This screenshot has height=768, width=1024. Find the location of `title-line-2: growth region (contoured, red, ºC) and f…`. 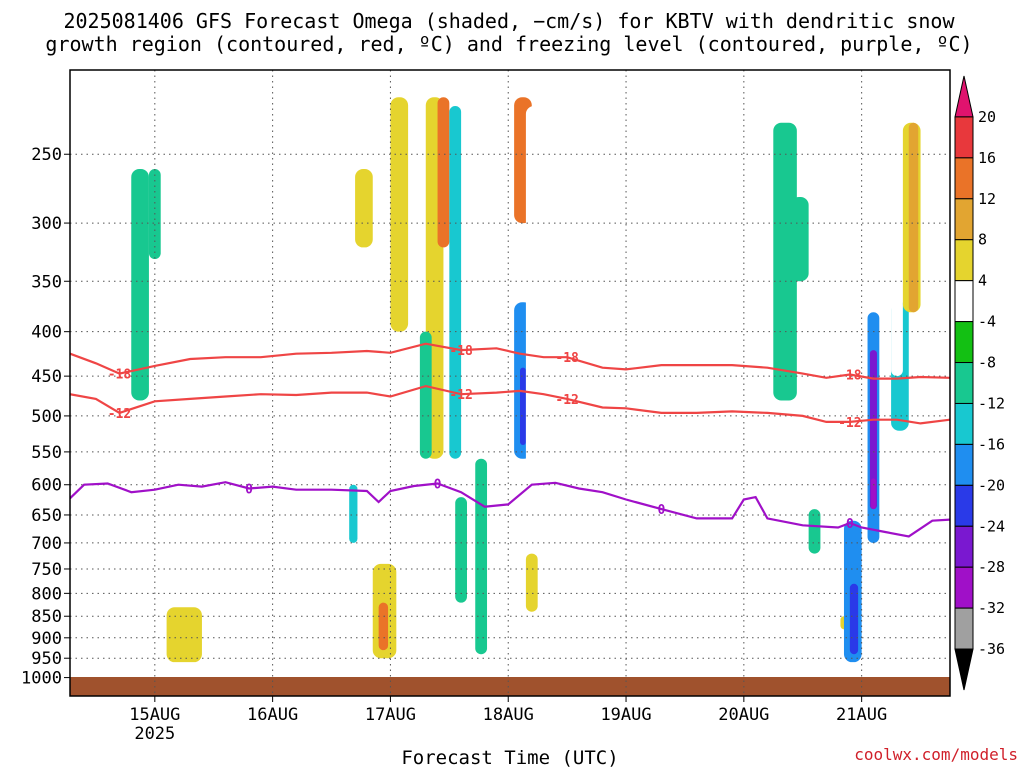

title-line-2: growth region (contoured, red, ºC) and f… is located at coordinates (508, 44).